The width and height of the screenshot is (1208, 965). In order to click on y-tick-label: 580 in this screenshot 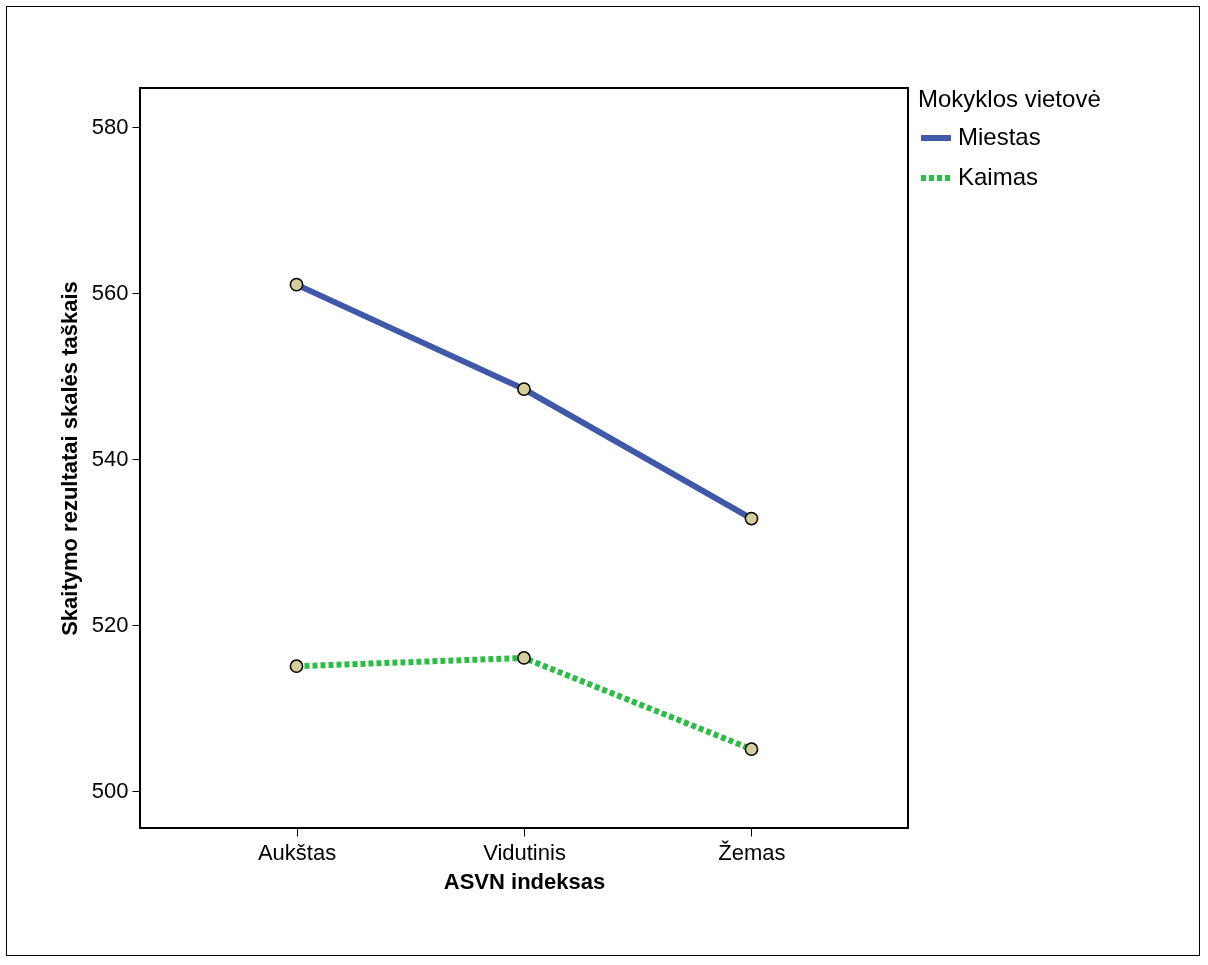, I will do `click(110, 127)`.